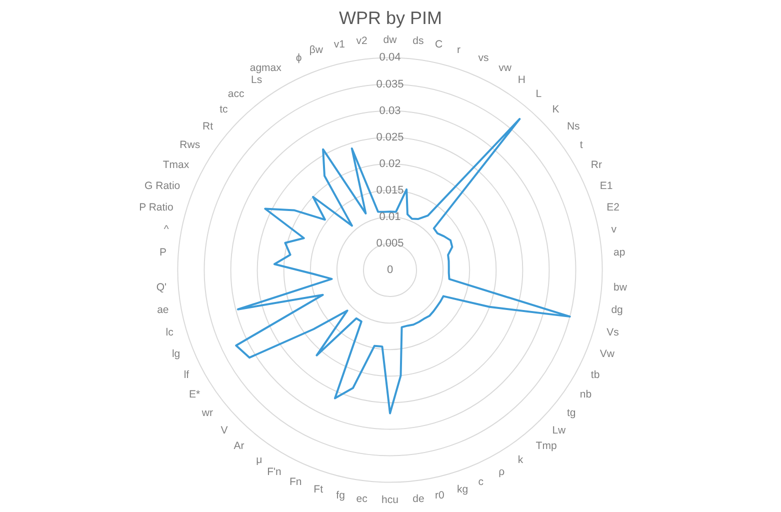 The image size is (781, 512). What do you see at coordinates (617, 310) in the screenshot?
I see `spoke-label: dg` at bounding box center [617, 310].